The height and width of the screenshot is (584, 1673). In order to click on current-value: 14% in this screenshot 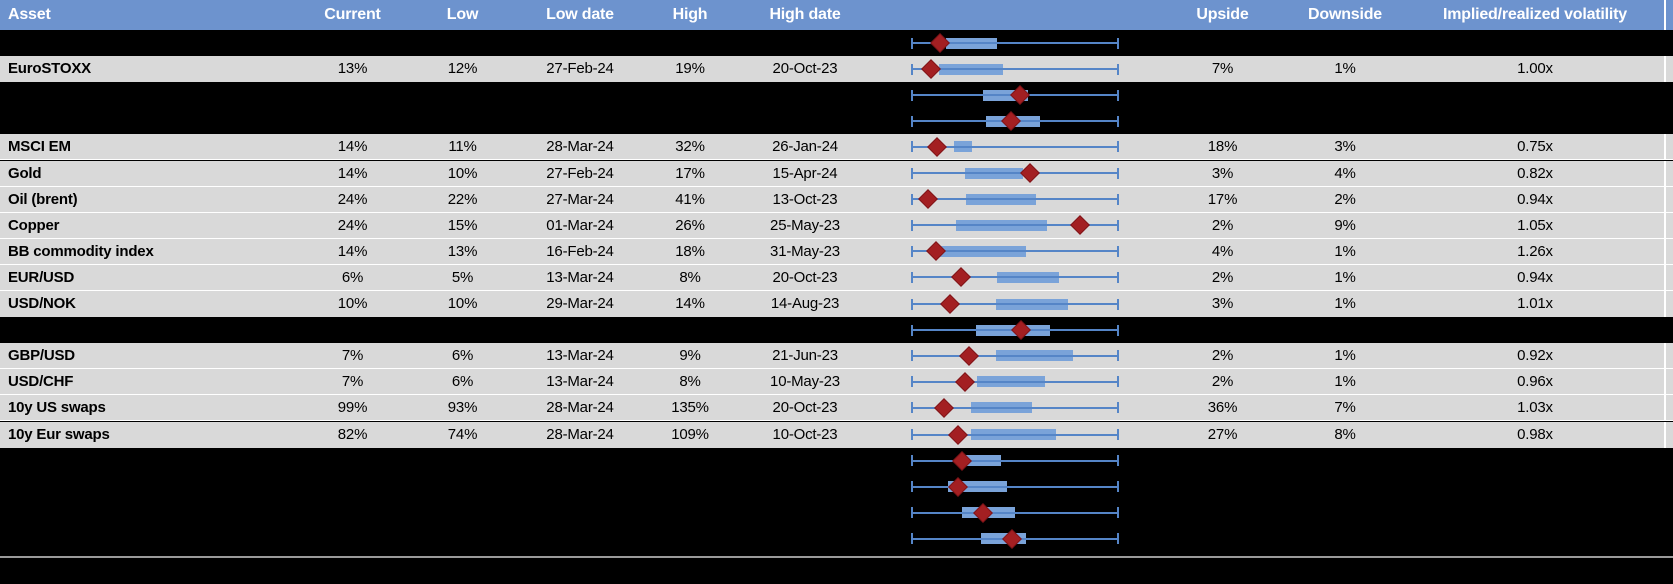, I will do `click(352, 147)`.